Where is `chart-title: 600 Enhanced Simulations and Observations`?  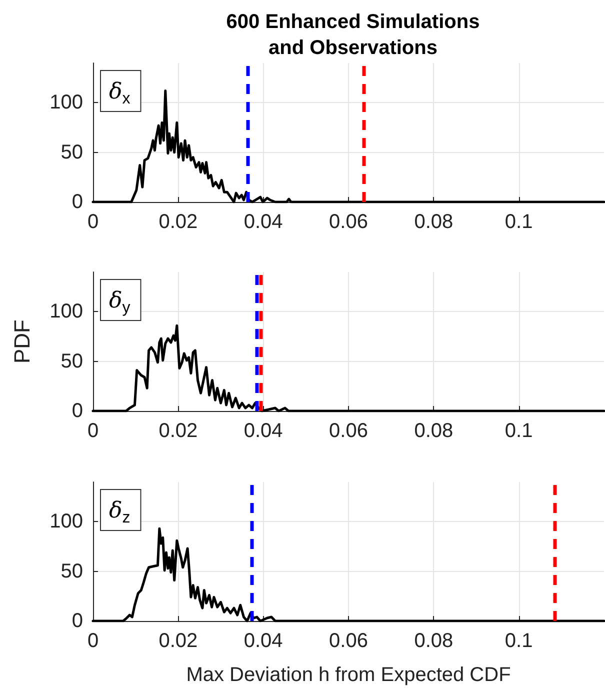
chart-title: 600 Enhanced Simulations and Observations is located at coordinates (353, 35).